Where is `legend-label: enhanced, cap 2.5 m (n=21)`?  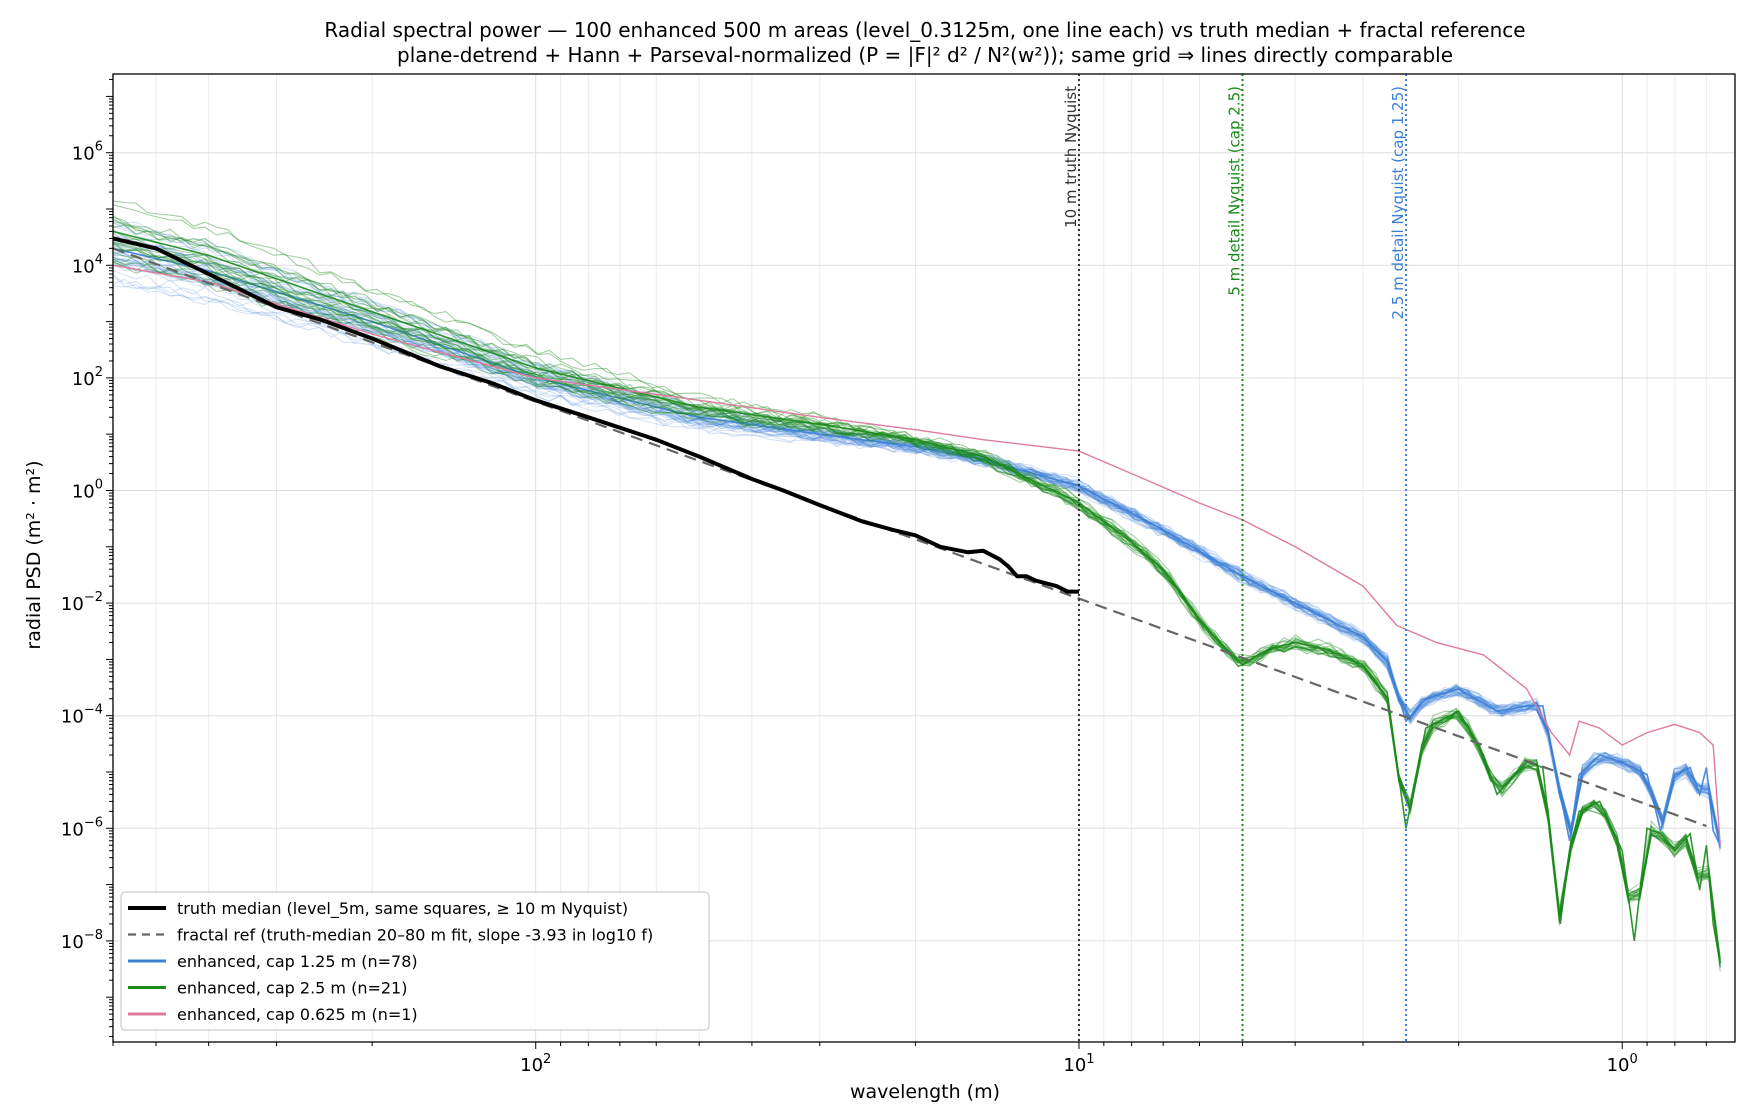
legend-label: enhanced, cap 2.5 m (n=21) is located at coordinates (292, 988).